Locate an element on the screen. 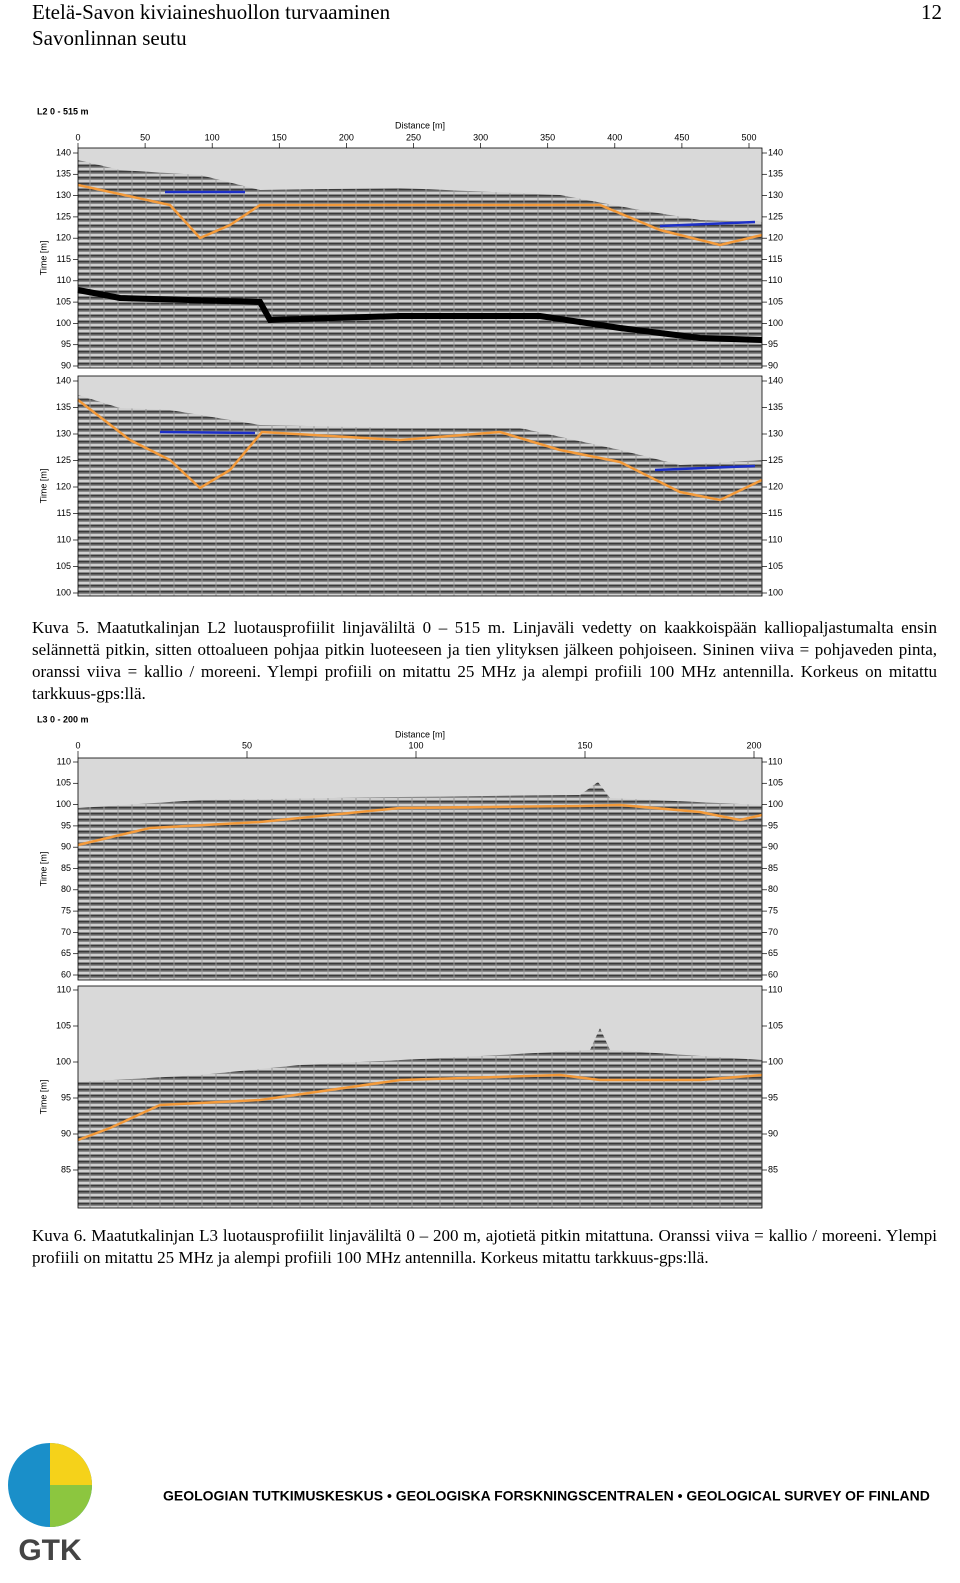 Image resolution: width=960 pixels, height=1583 pixels. y-tick-label: 70 is located at coordinates (773, 932).